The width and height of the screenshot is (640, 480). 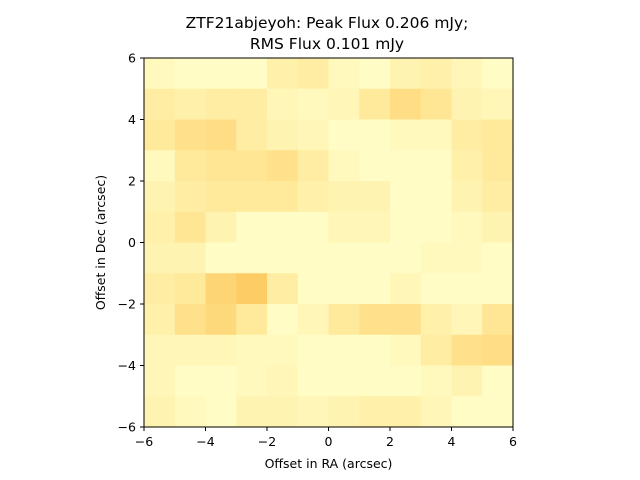 I want to click on y-ticks: −6 −4 −2 0 2 4 6, so click(x=131, y=243).